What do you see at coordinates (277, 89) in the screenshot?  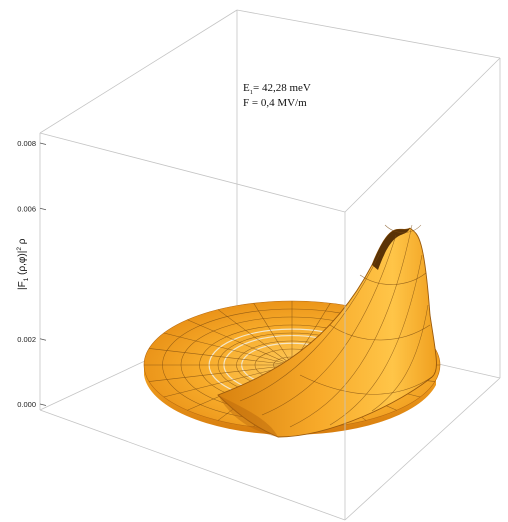 I see `energy-annotation: E1= 42,28 meV` at bounding box center [277, 89].